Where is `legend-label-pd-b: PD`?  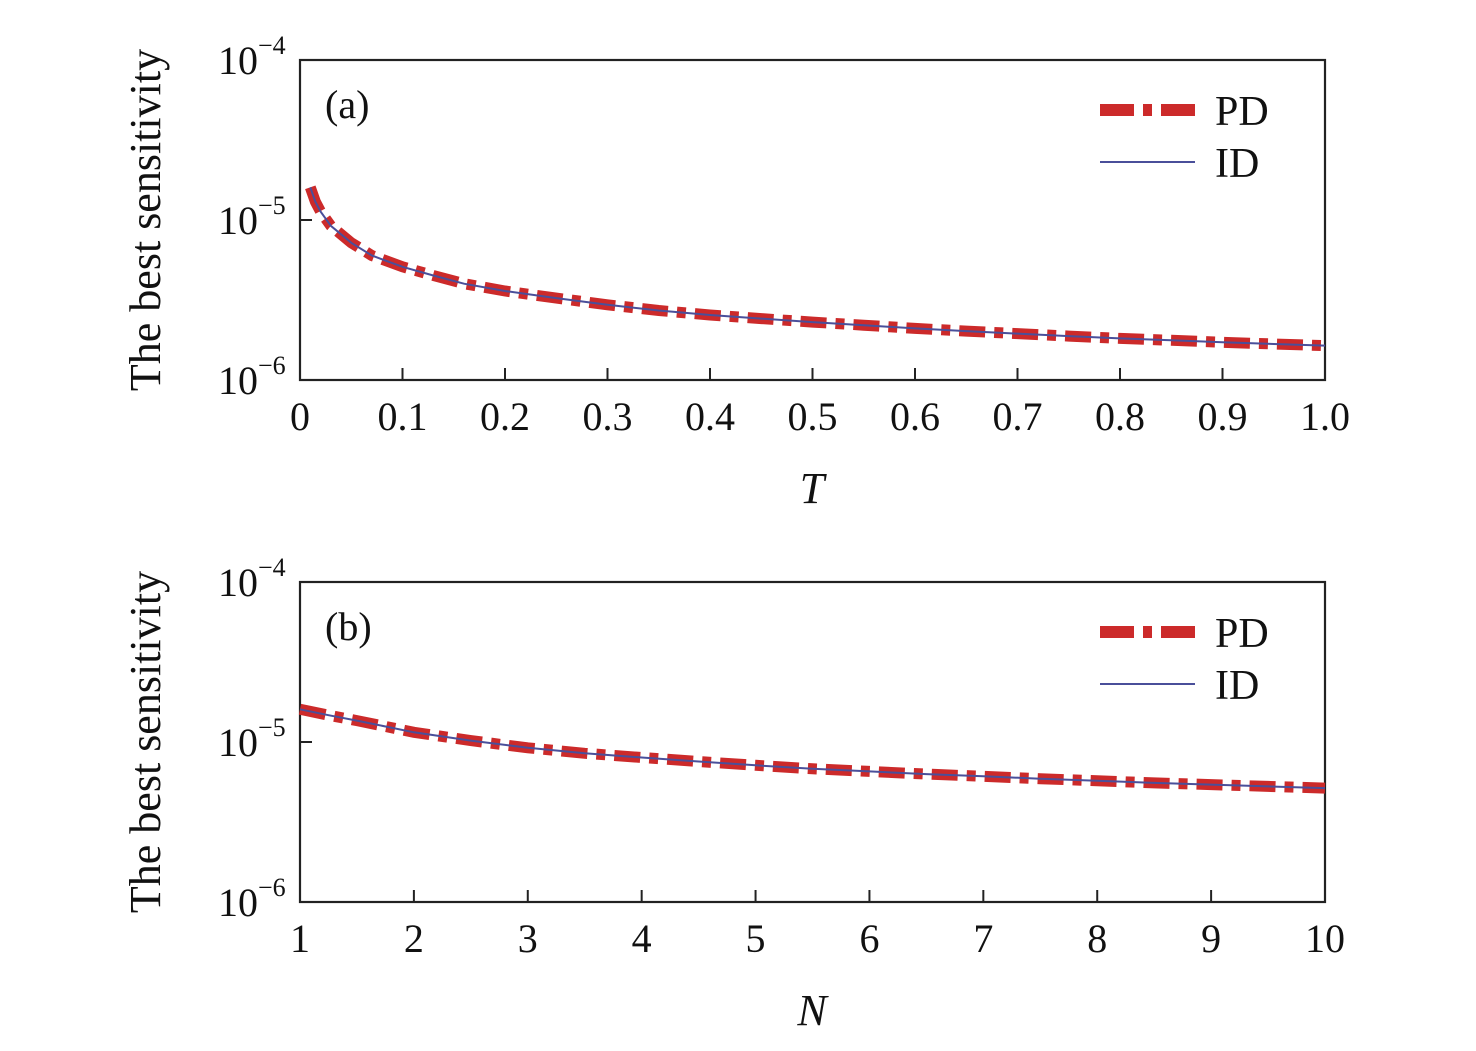
legend-label-pd-b: PD is located at coordinates (1242, 634).